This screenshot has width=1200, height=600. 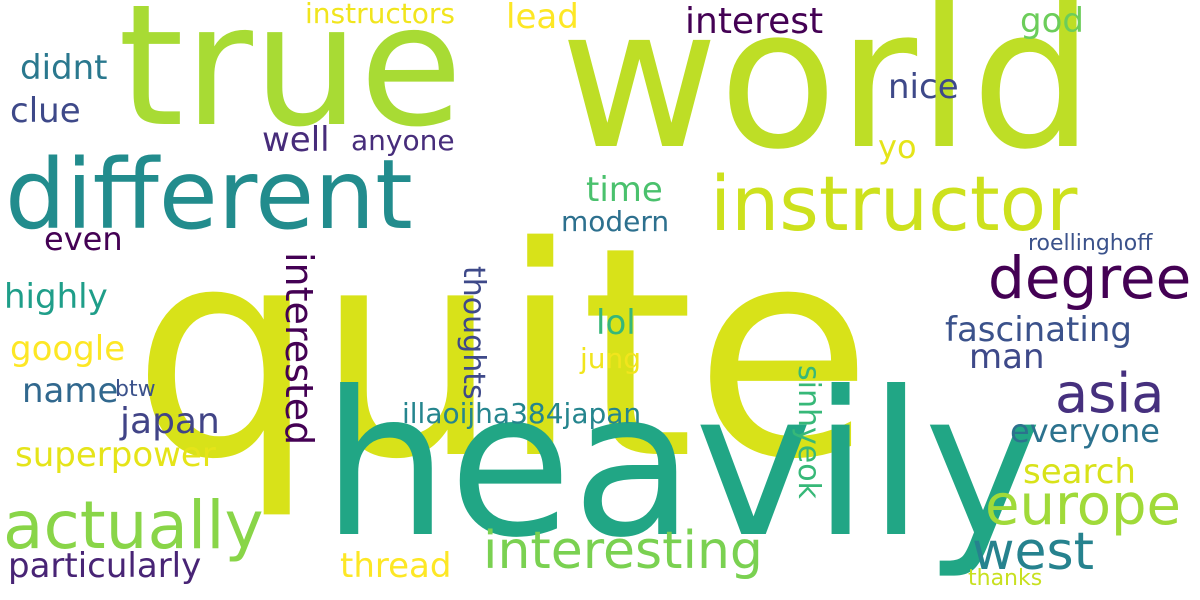 I want to click on word: actually, so click(x=133, y=525).